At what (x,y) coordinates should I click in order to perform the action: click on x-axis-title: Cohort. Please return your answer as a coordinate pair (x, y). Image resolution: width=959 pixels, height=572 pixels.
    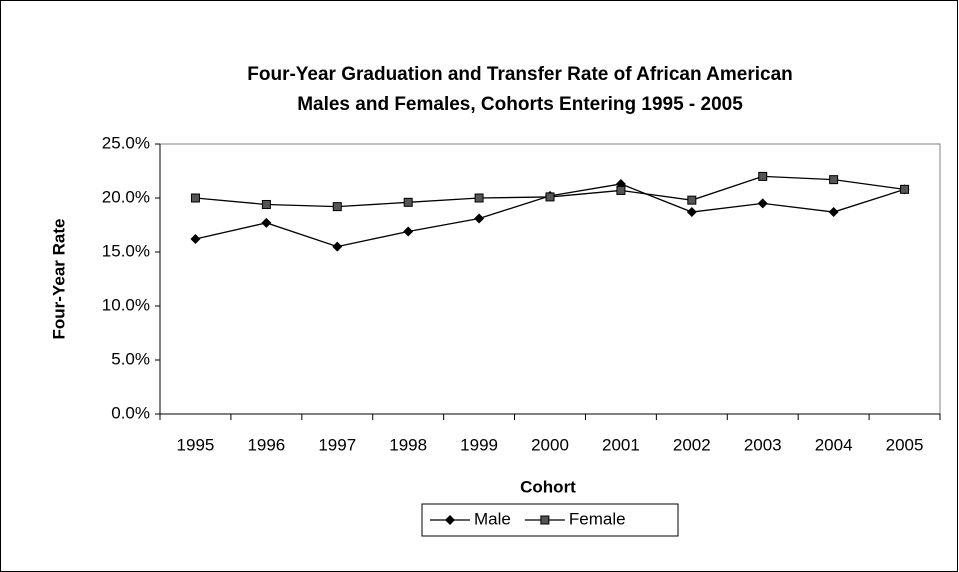
    Looking at the image, I should click on (548, 486).